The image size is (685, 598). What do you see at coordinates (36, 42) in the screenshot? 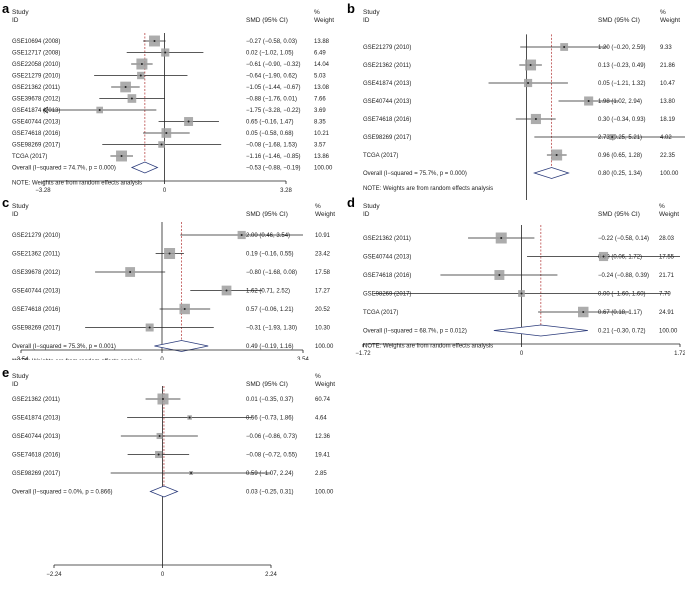
I see `study-label: GSE10694 (2008)` at bounding box center [36, 42].